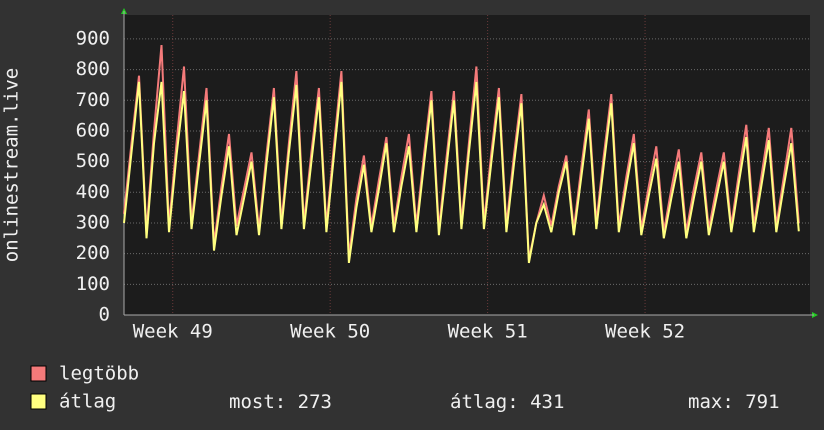 The width and height of the screenshot is (824, 430). I want to click on legend-label: átlag, so click(87, 402).